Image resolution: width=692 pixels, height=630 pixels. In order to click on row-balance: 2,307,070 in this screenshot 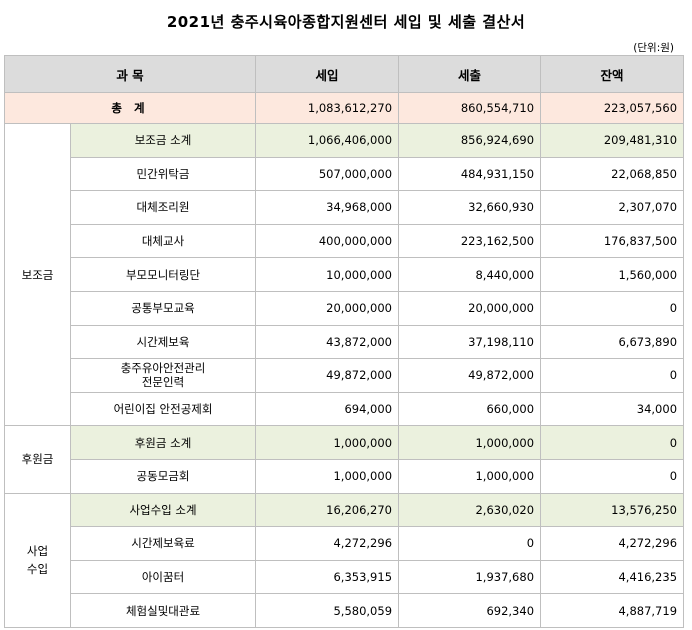, I will do `click(612, 207)`.